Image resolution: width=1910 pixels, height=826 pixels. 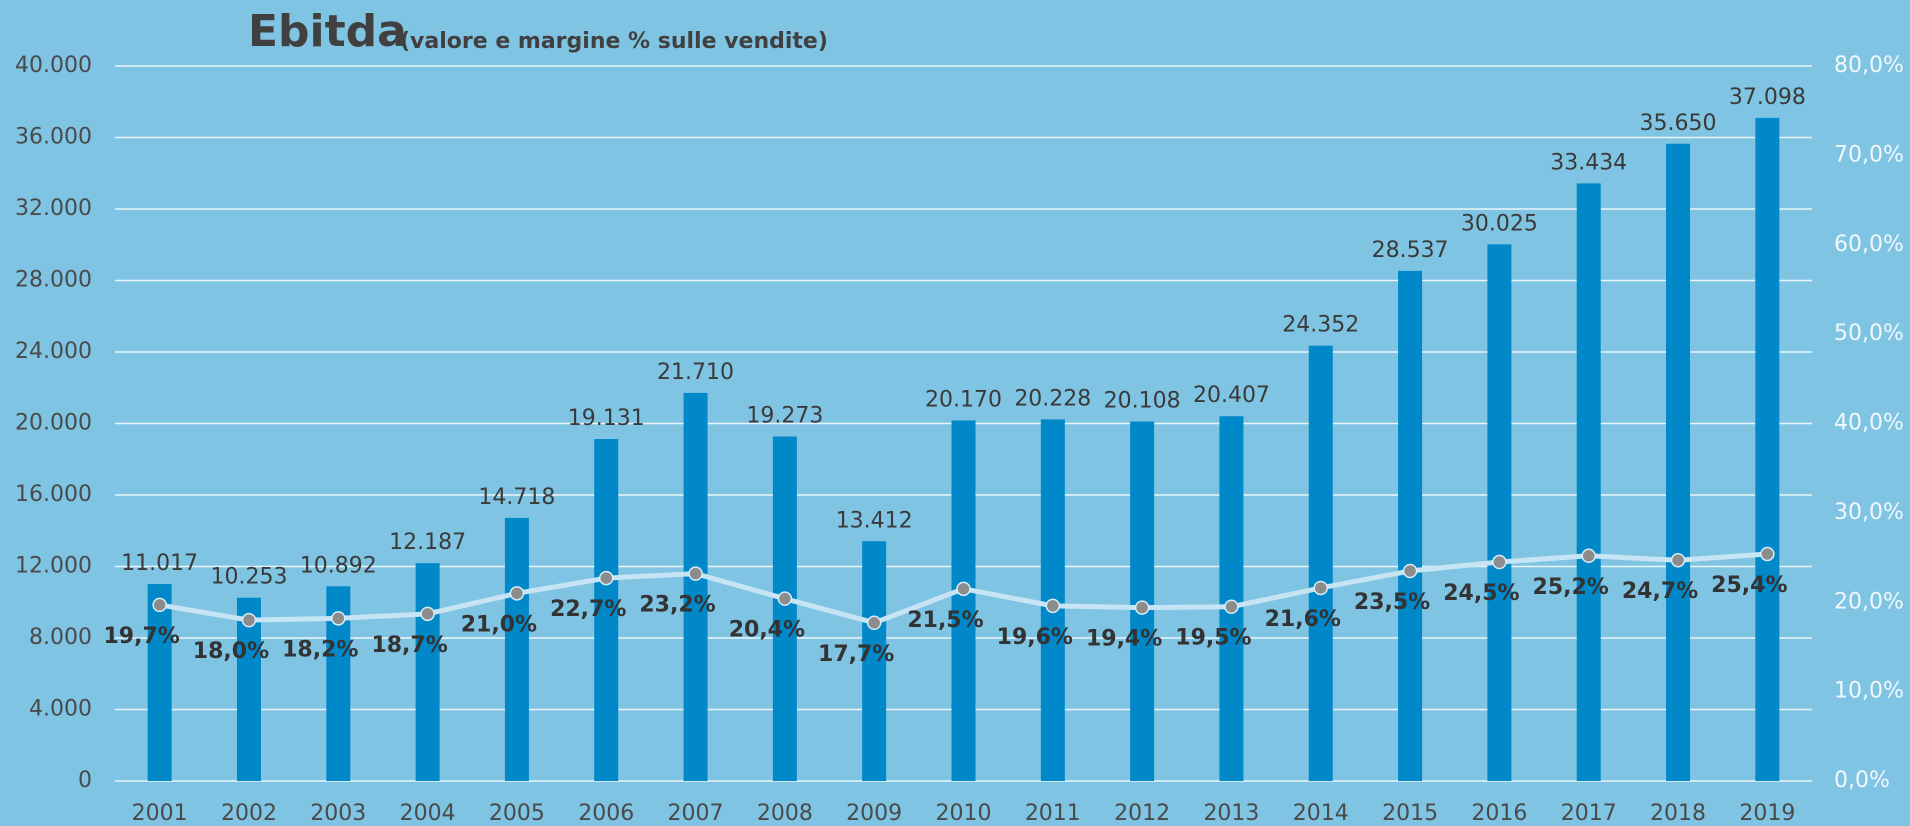 I want to click on bar-value-label: 20.108, so click(x=1142, y=401).